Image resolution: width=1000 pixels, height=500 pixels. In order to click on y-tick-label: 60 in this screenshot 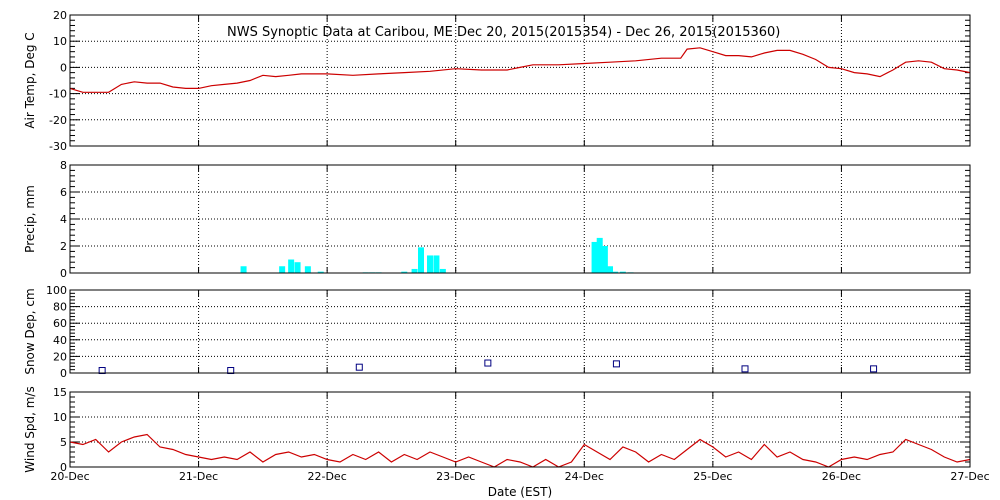, I will do `click(60, 323)`.